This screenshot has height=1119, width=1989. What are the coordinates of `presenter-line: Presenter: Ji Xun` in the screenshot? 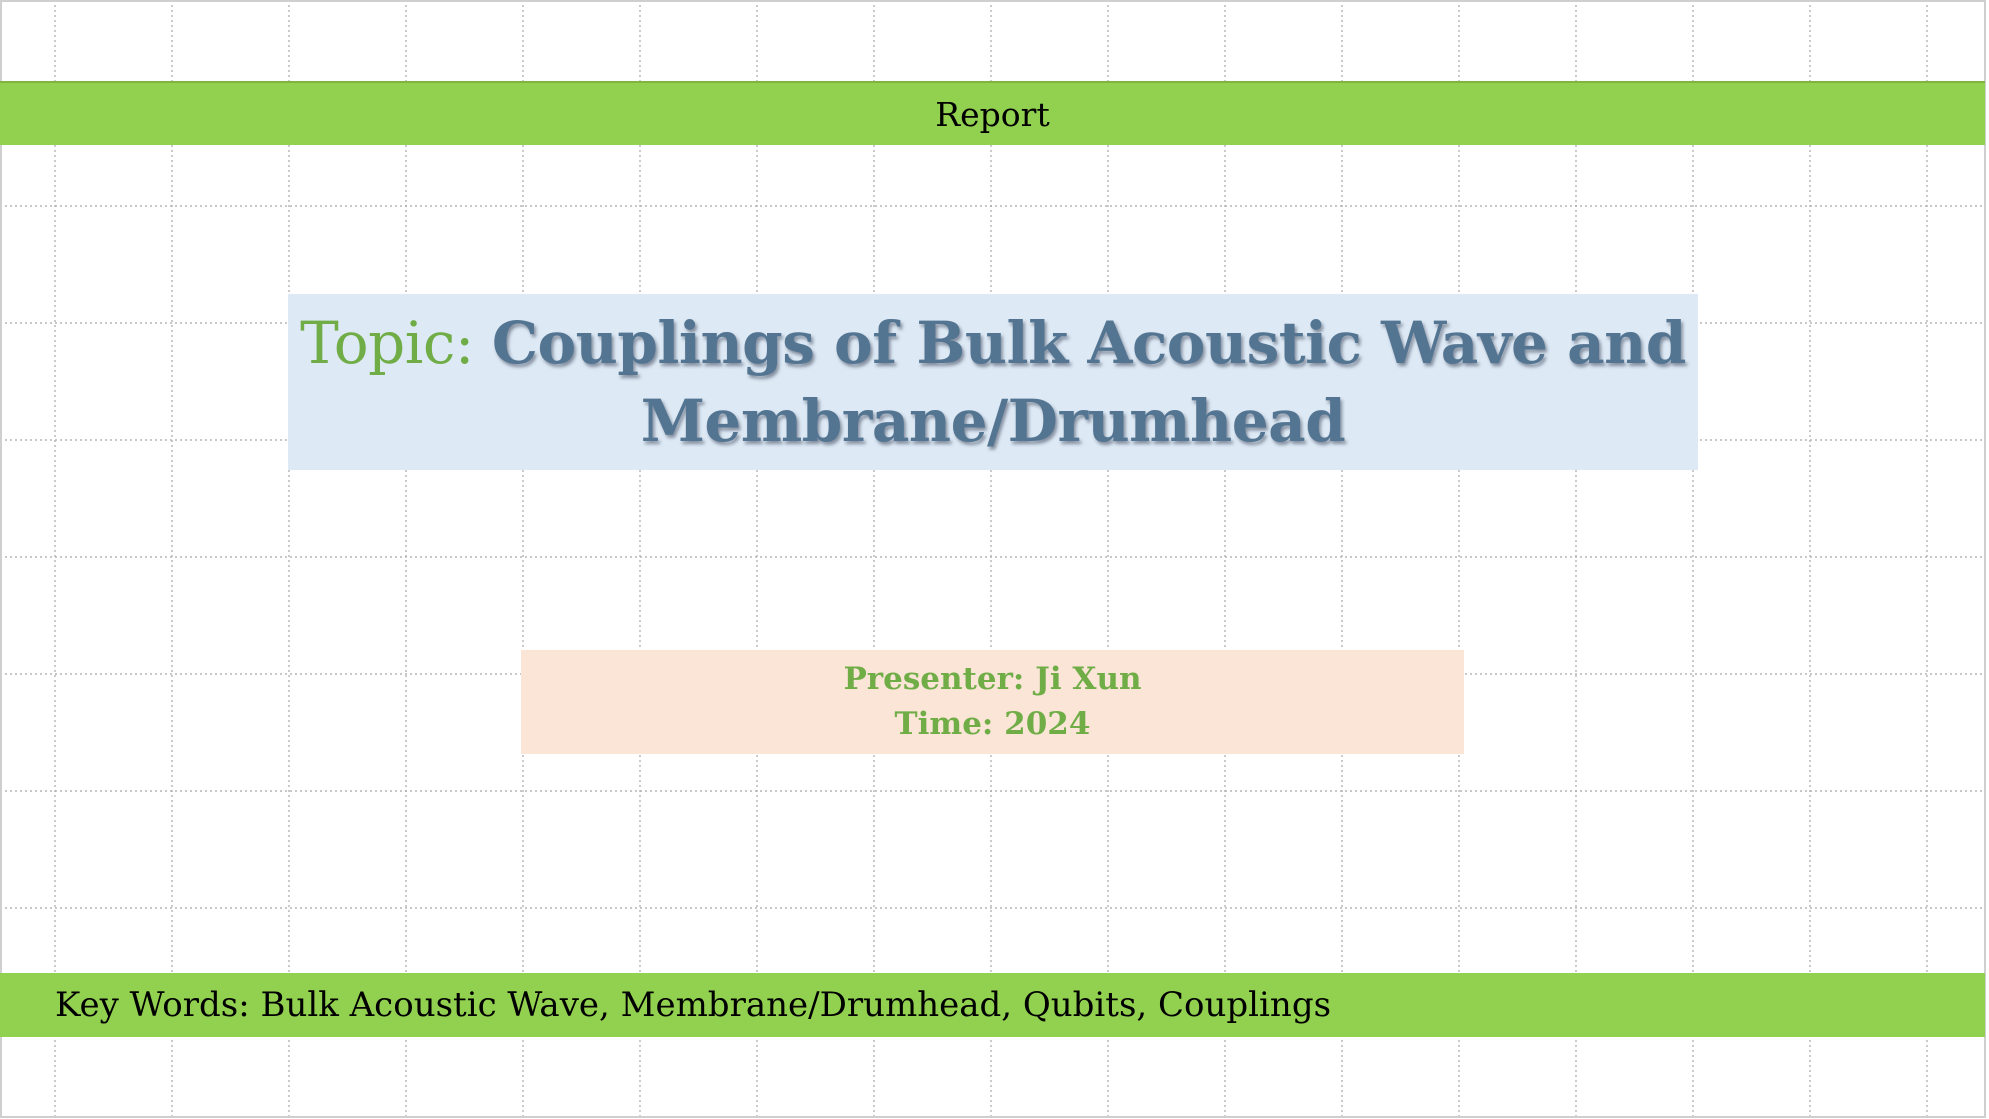 It's located at (992, 679).